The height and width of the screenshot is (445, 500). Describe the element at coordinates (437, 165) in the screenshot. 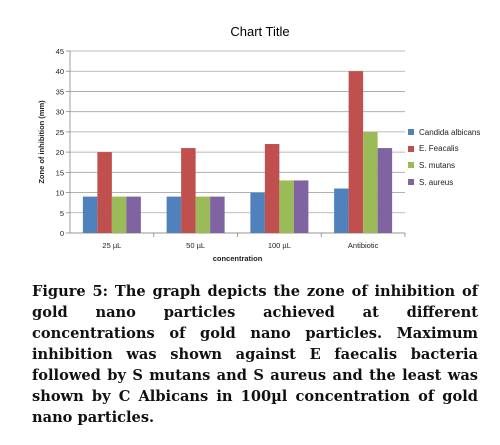

I see `legend-label: S. mutans` at that location.